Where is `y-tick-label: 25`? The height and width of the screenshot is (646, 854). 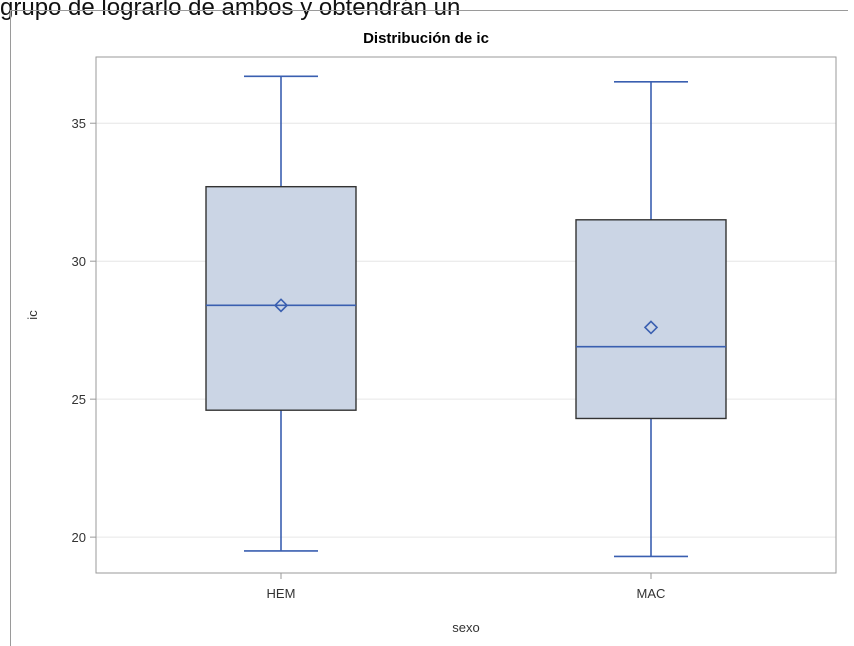 y-tick-label: 25 is located at coordinates (79, 399).